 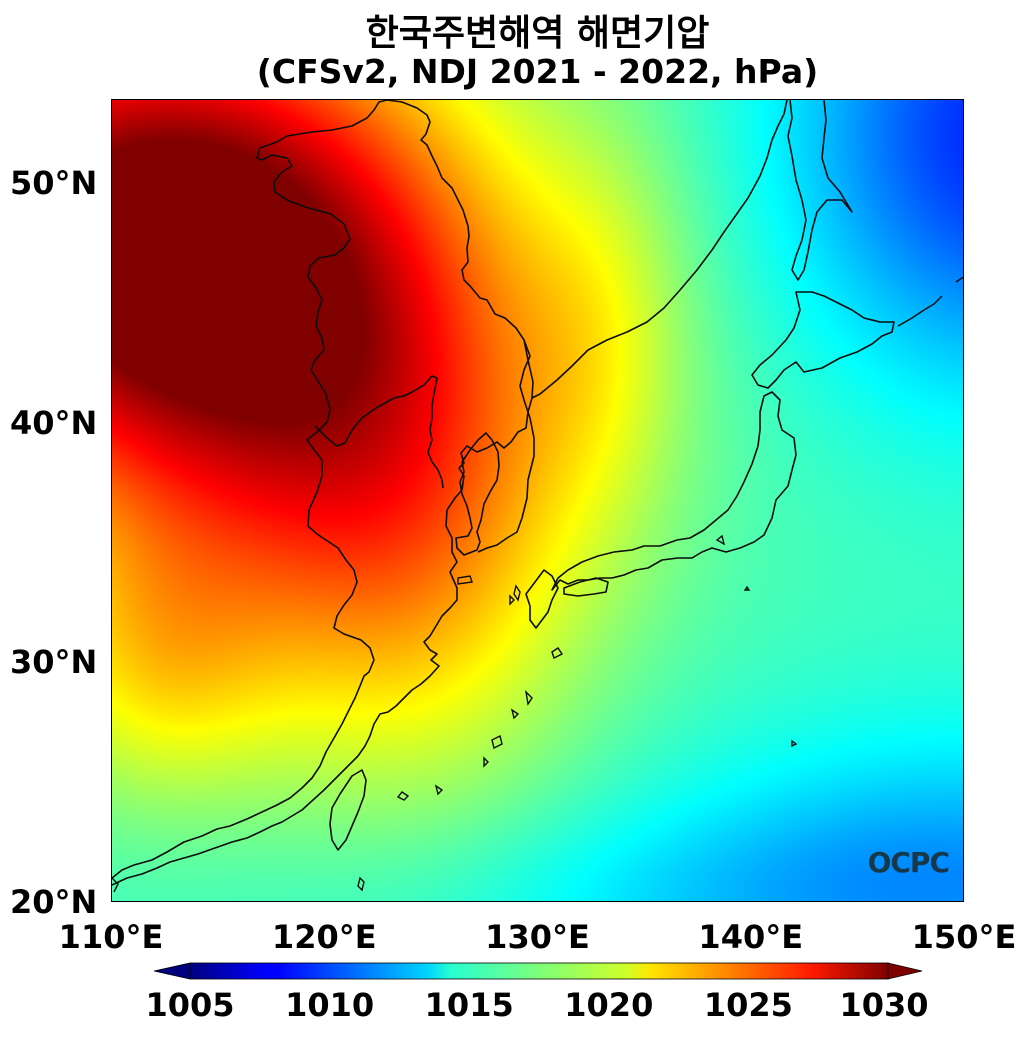 I want to click on colorbar-high-extension, so click(x=905, y=971).